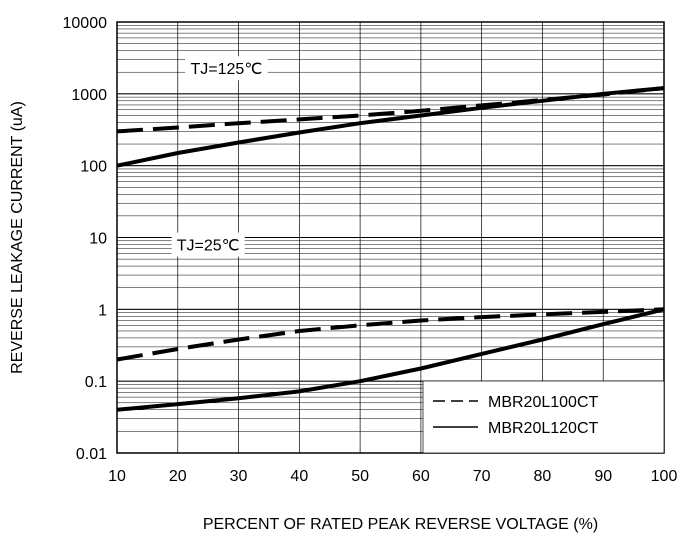 The image size is (688, 540). I want to click on x-tick-label: 50, so click(360, 476).